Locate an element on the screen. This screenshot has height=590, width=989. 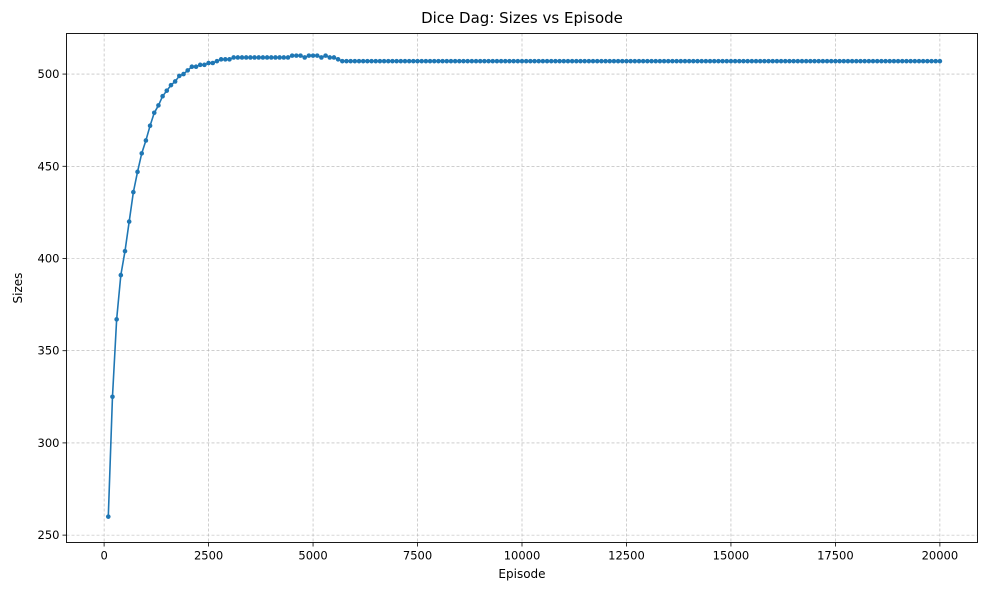
y-tick-label: 250 is located at coordinates (49, 535).